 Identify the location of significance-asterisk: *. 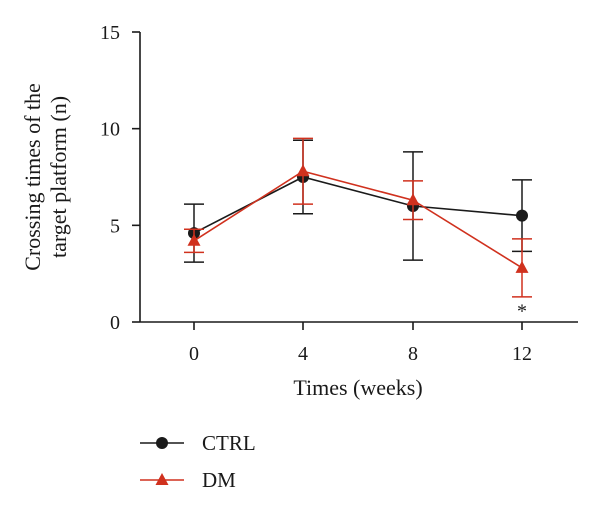
(522, 311).